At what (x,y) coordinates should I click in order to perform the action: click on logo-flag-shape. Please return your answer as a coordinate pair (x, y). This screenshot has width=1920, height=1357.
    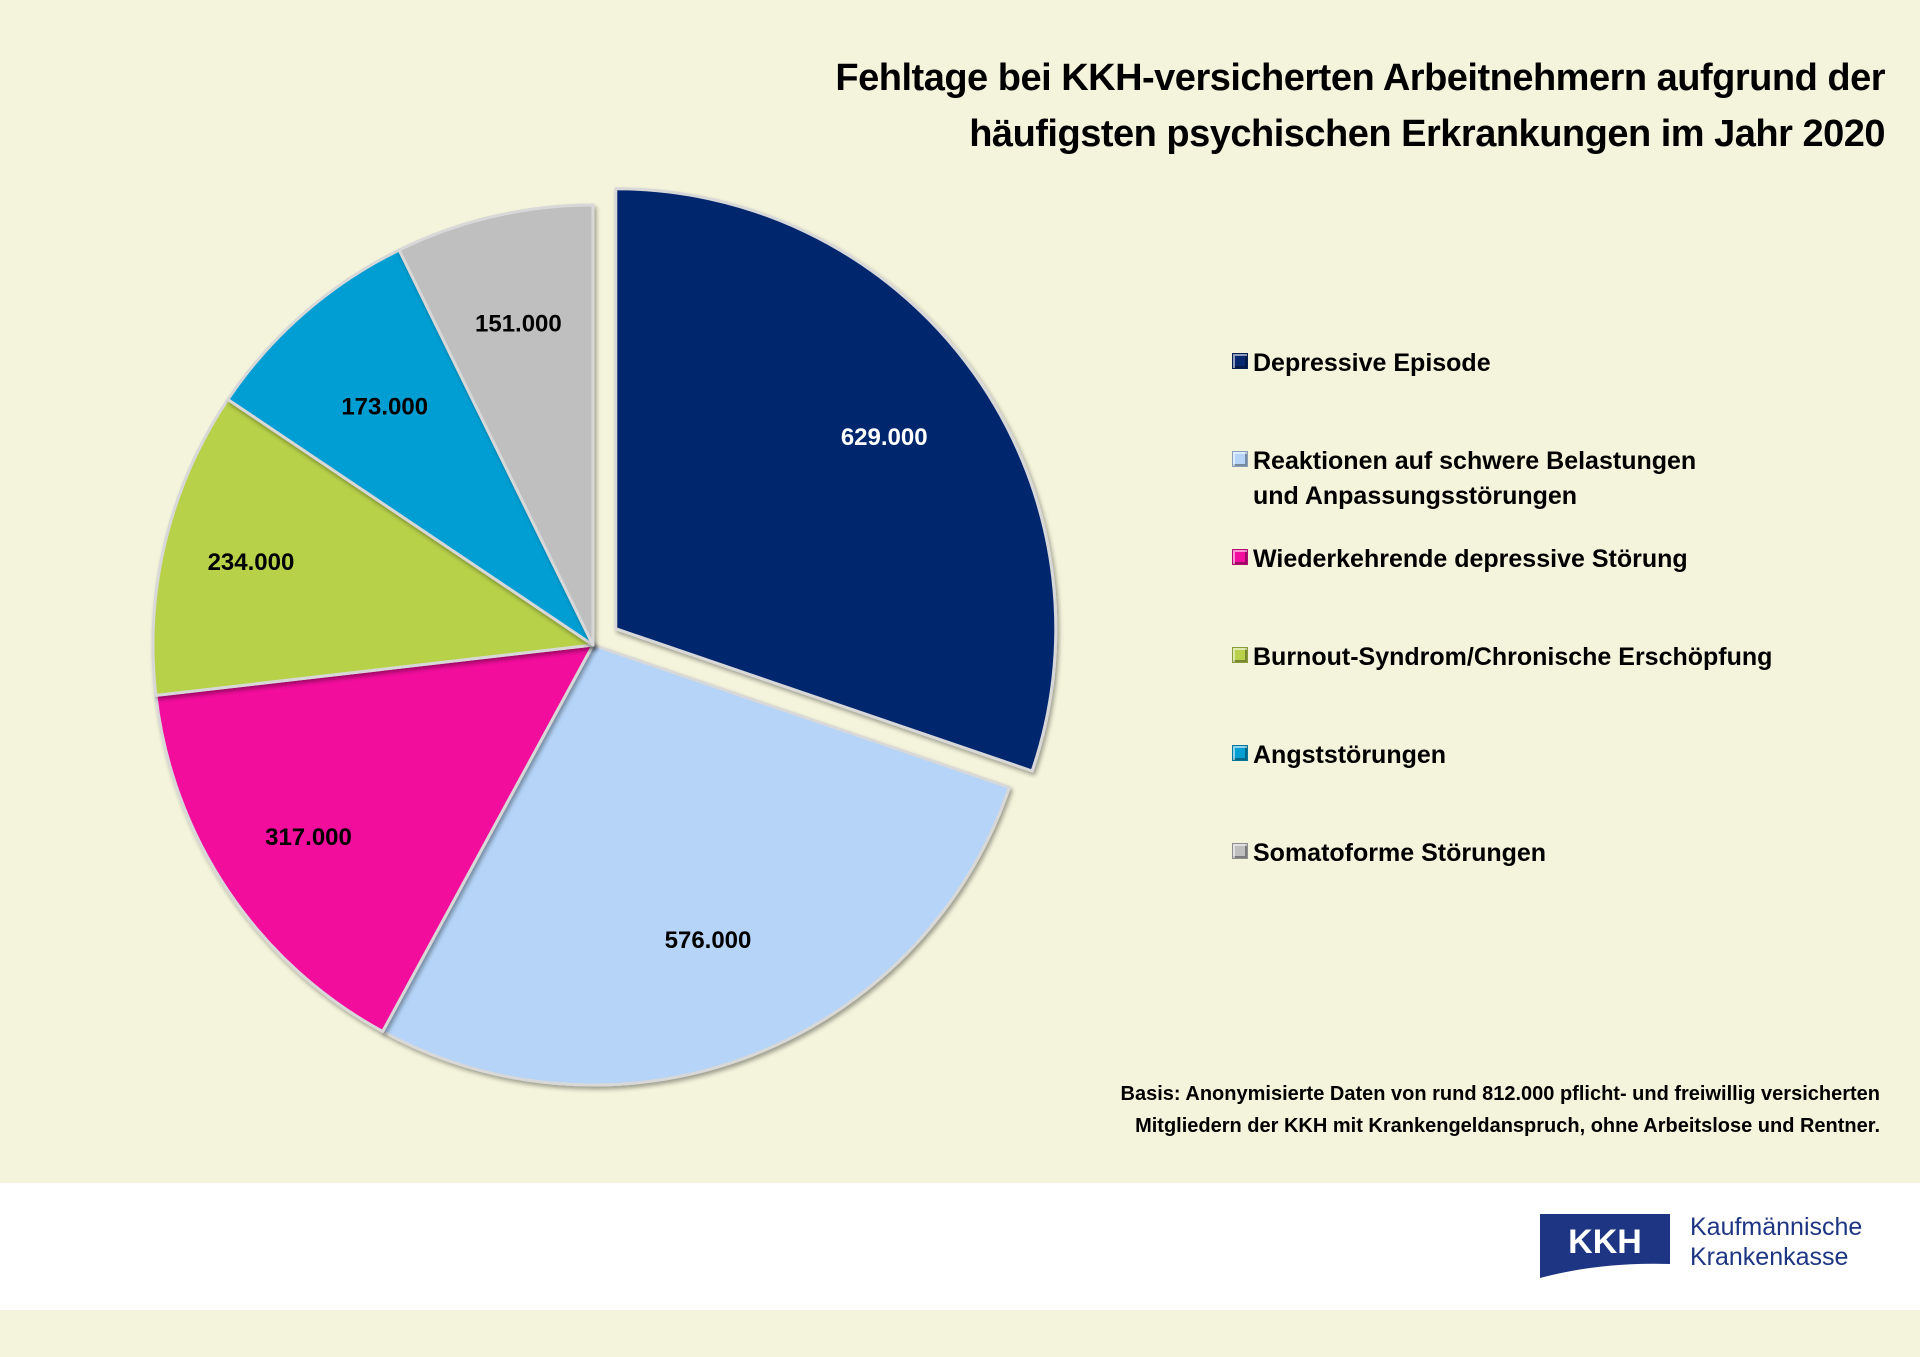
    Looking at the image, I should click on (1605, 1246).